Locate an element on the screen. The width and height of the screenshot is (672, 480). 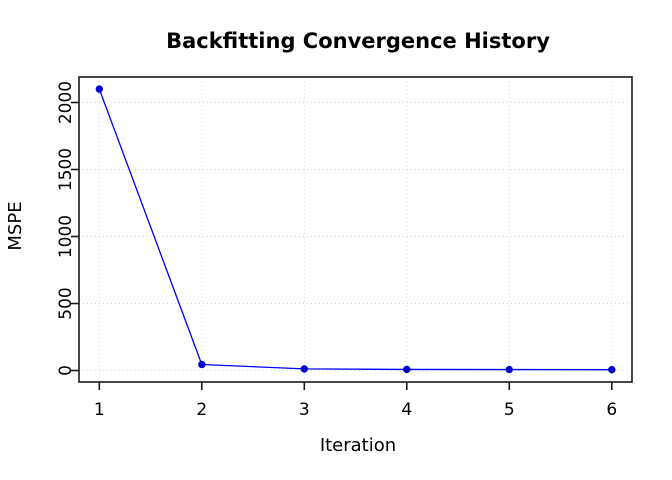
y-axis-label: MSPE is located at coordinates (15, 225).